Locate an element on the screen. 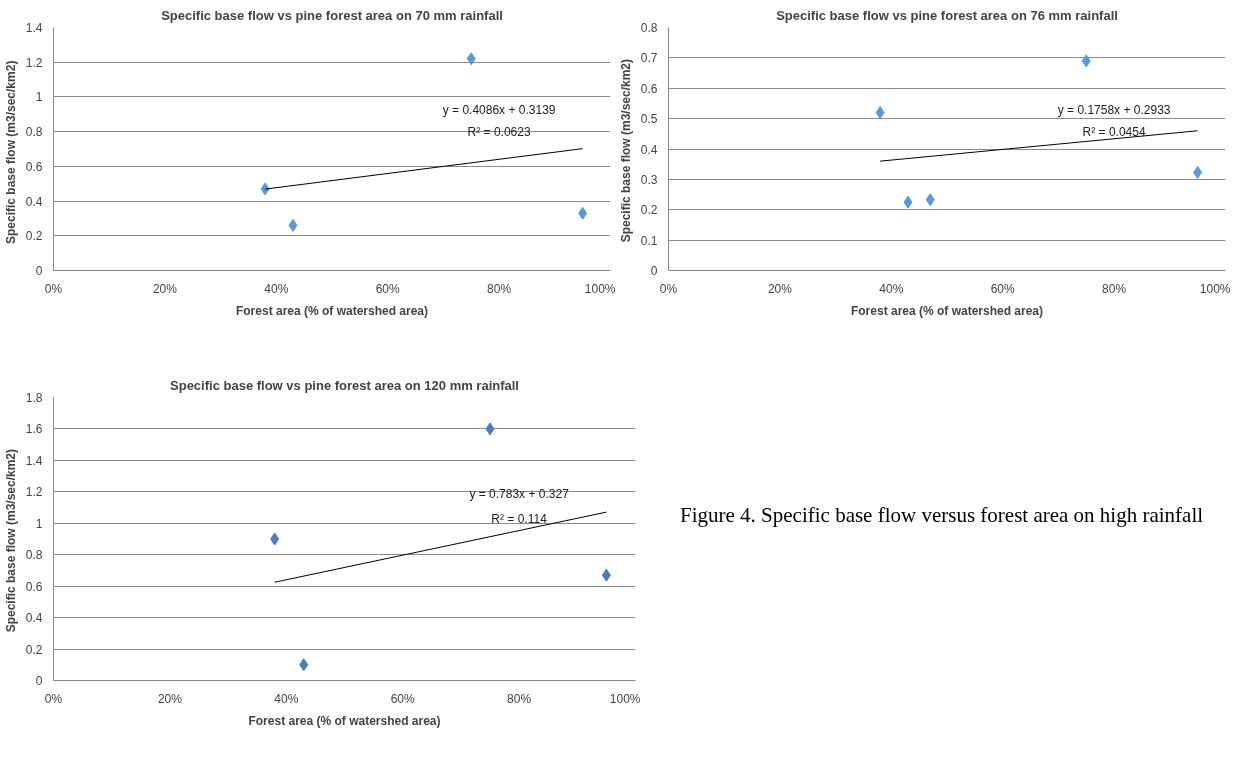 Image resolution: width=1241 pixels, height=765 pixels. y-tick-label: 0.7 is located at coordinates (649, 58).